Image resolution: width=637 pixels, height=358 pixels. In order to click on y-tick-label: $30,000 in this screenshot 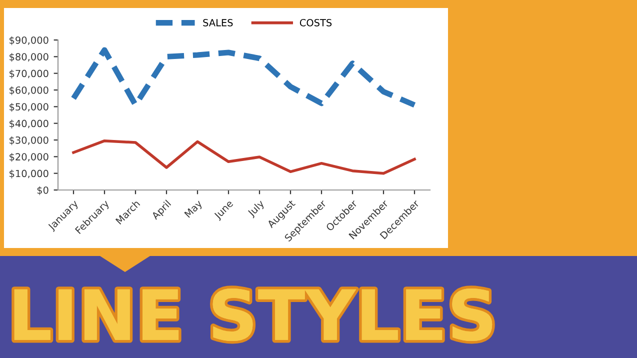, I will do `click(29, 141)`.